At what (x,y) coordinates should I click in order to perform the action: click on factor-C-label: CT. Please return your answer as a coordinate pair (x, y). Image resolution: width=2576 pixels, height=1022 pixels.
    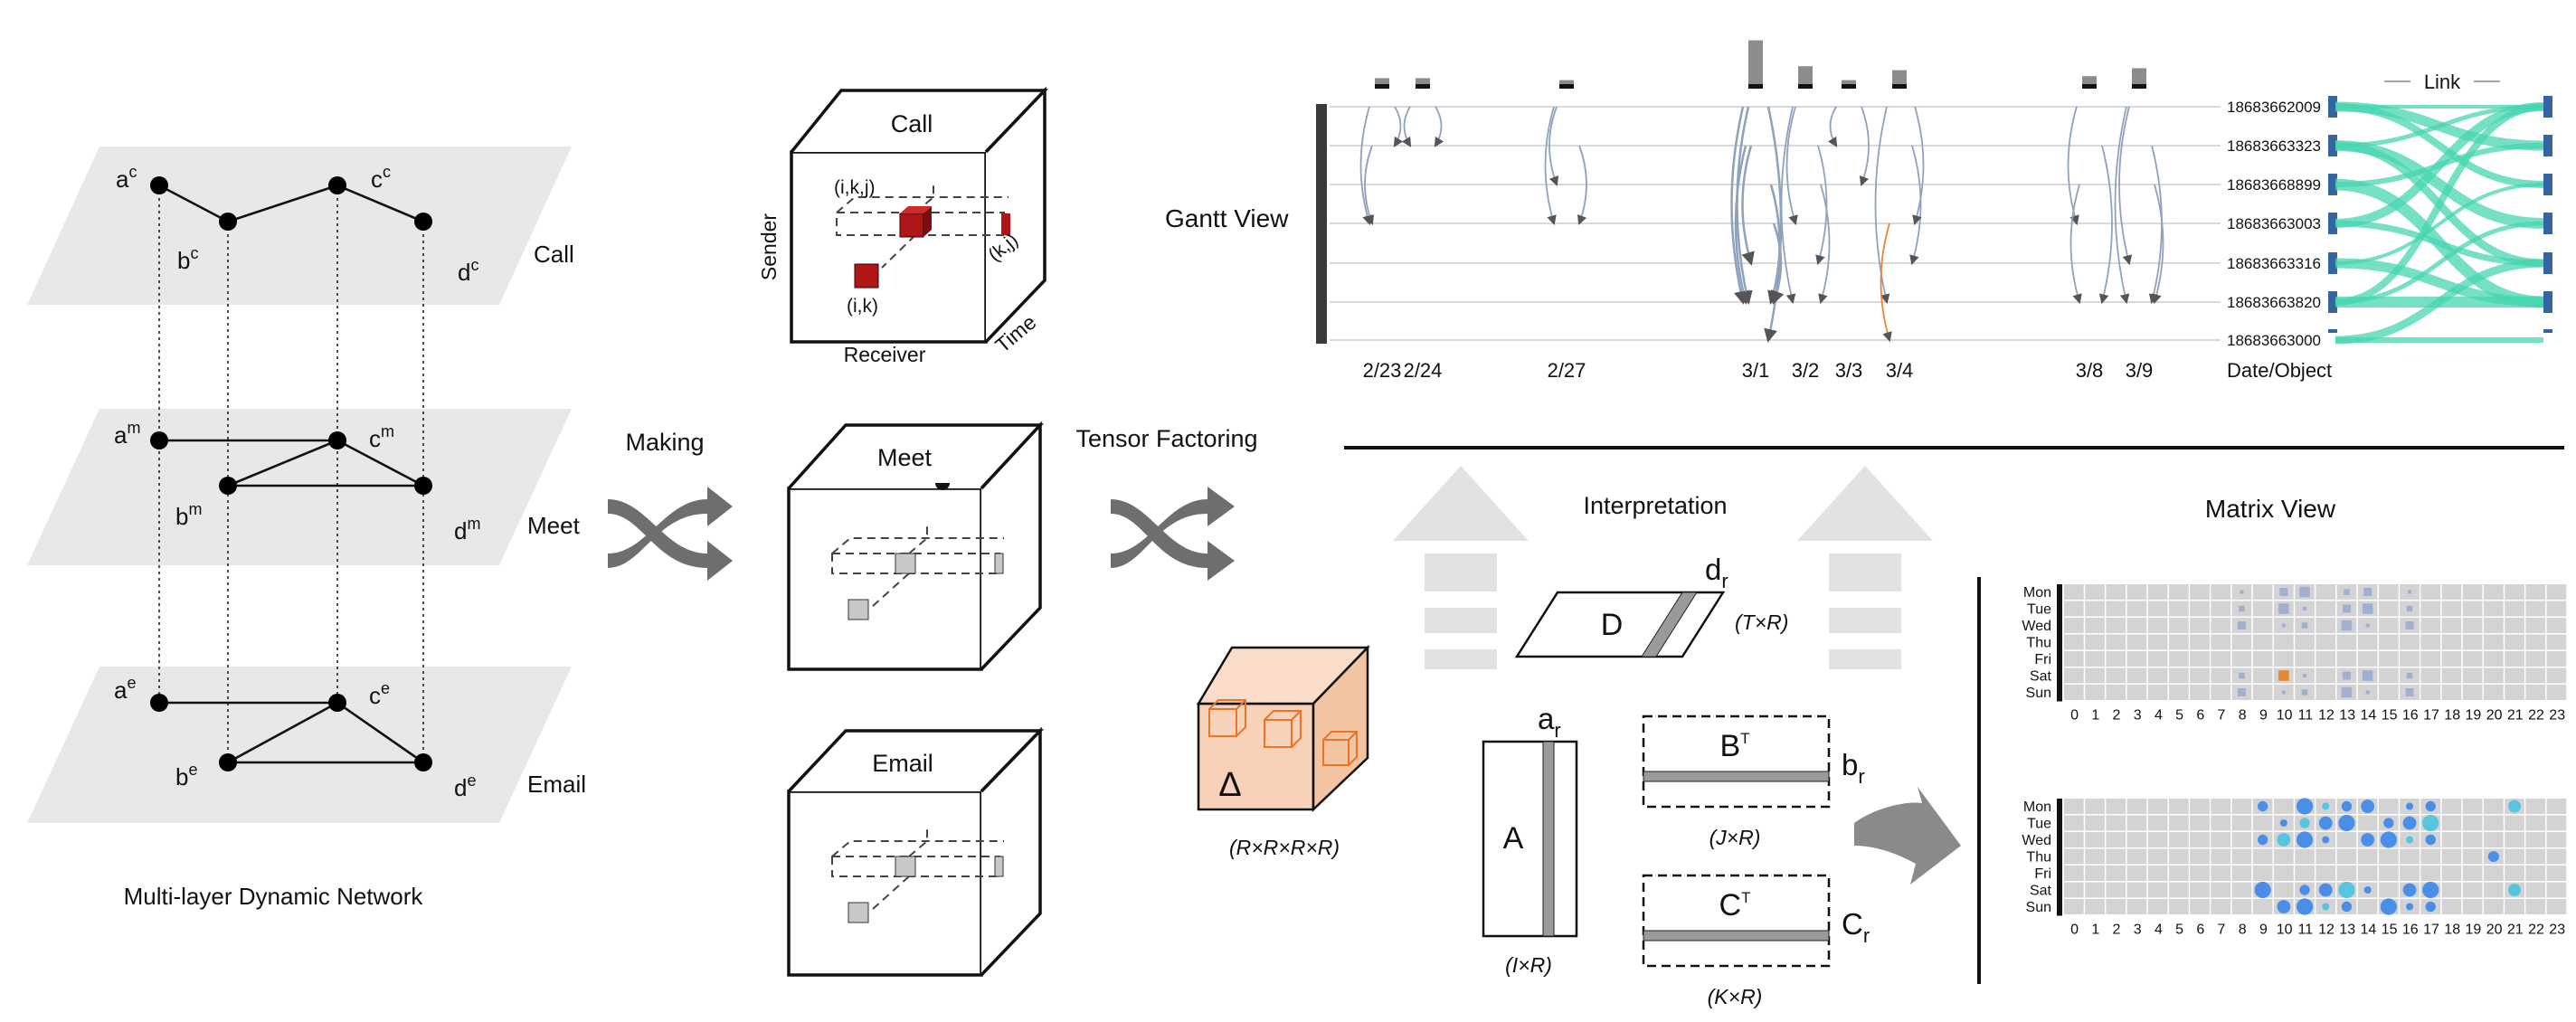
    Looking at the image, I should click on (1735, 906).